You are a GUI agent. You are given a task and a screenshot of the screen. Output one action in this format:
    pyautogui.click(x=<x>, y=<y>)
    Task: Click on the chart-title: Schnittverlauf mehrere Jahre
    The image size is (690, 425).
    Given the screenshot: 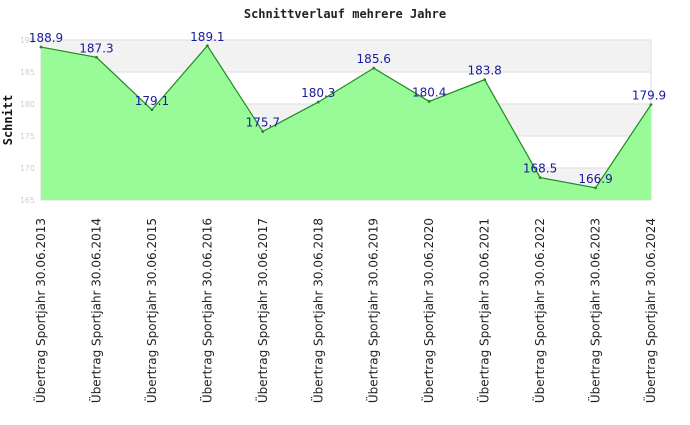 What is the action you would take?
    pyautogui.click(x=345, y=14)
    